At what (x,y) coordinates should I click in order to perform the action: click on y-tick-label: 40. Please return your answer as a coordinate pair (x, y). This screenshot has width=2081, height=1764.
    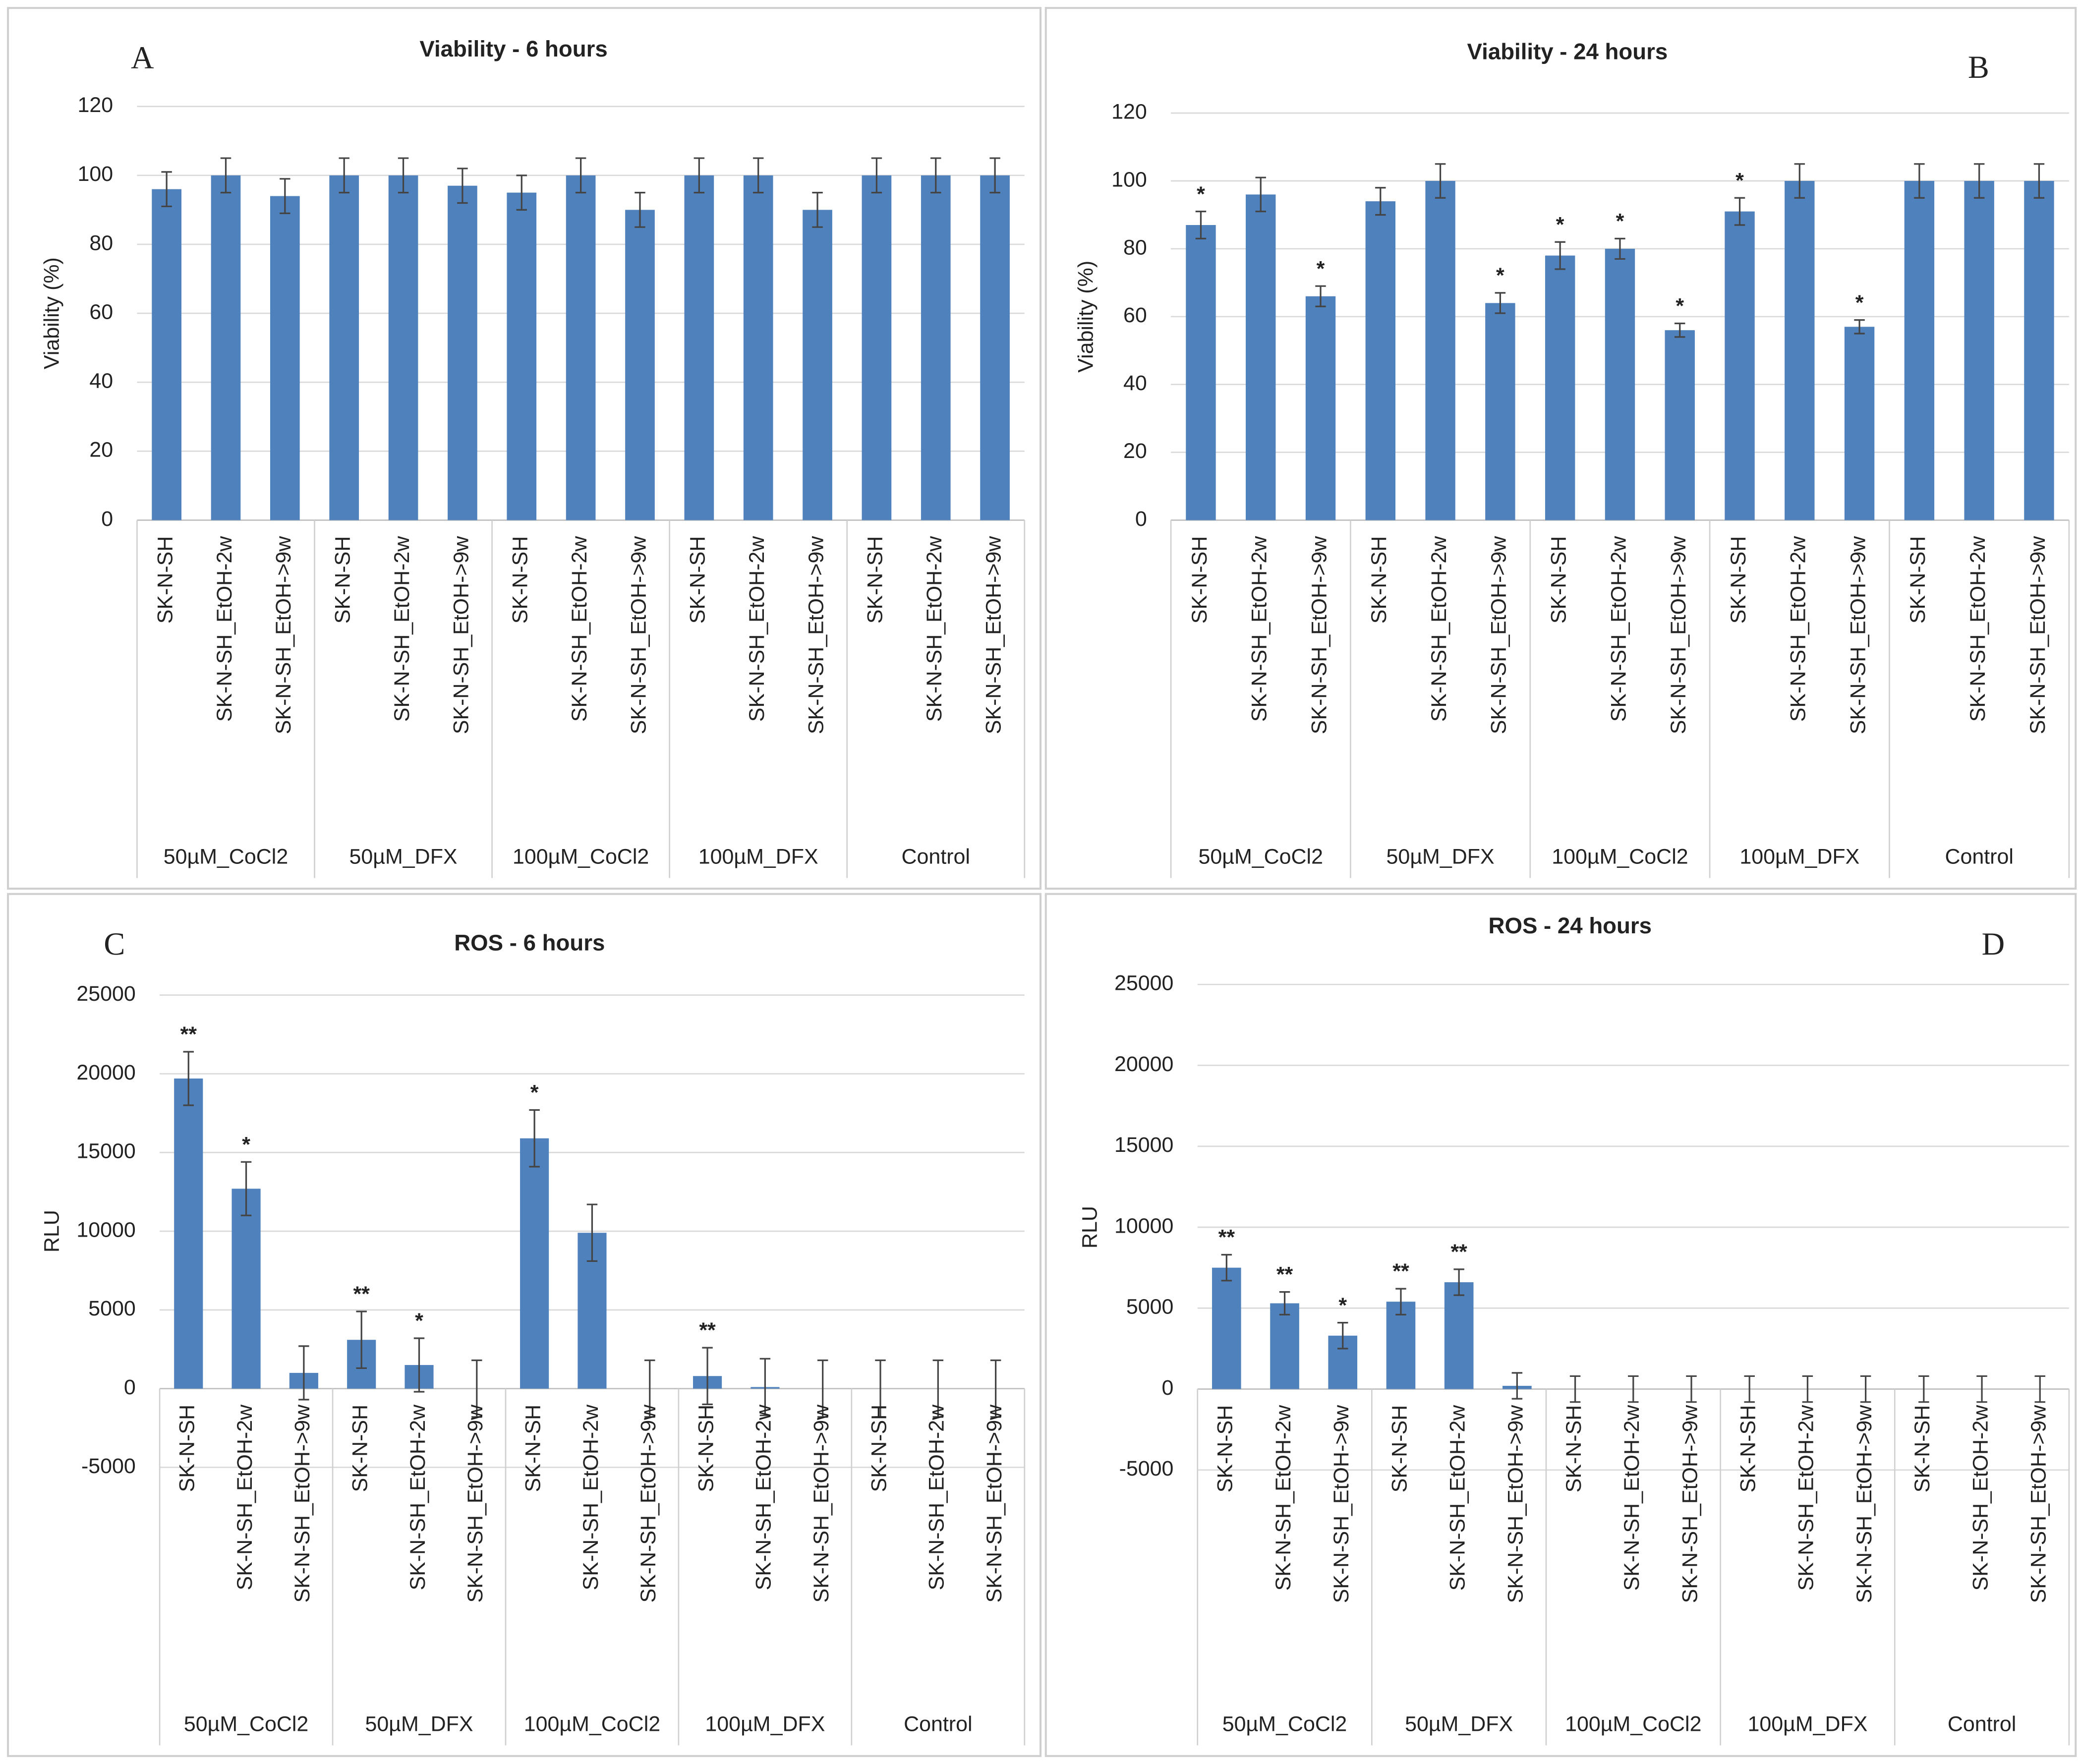
    Looking at the image, I should click on (1135, 383).